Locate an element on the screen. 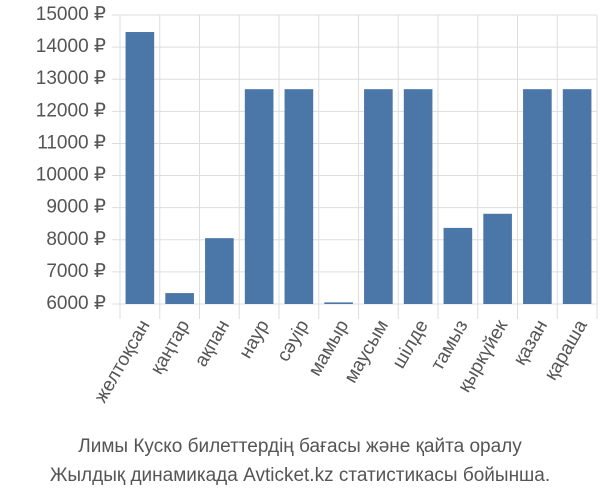  y-tick-label: 15000 ₽ is located at coordinates (71, 14).